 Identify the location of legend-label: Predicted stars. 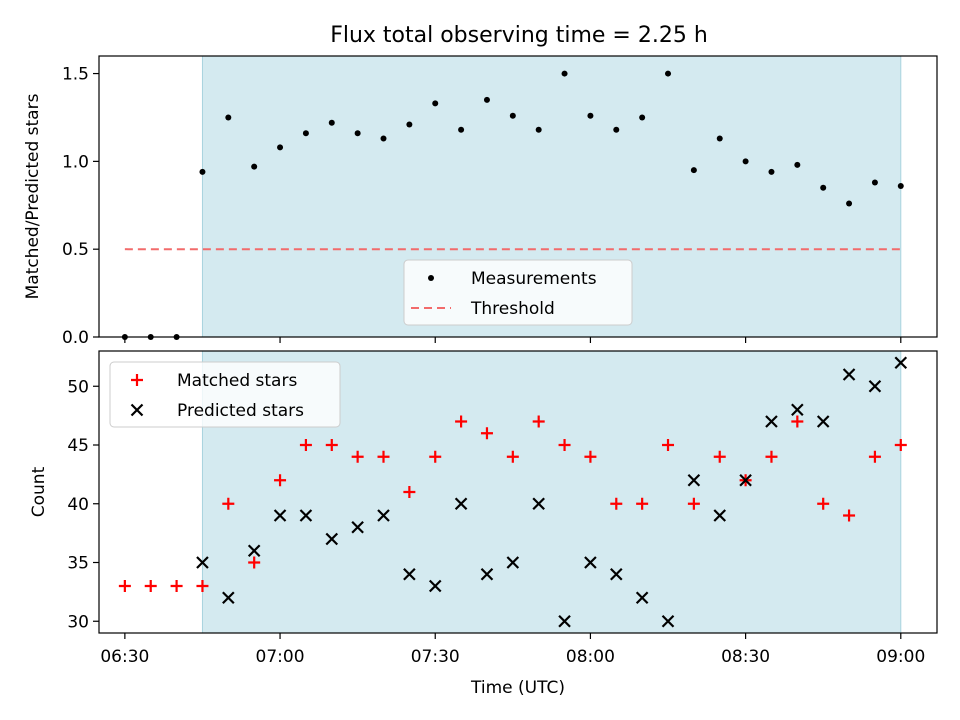
(240, 411).